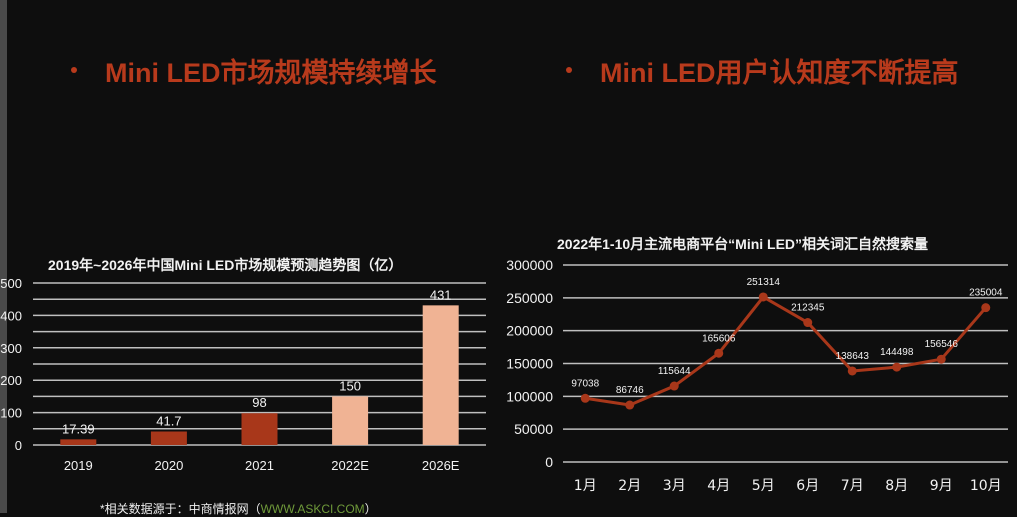  What do you see at coordinates (529, 265) in the screenshot?
I see `y-tick-label: 300000` at bounding box center [529, 265].